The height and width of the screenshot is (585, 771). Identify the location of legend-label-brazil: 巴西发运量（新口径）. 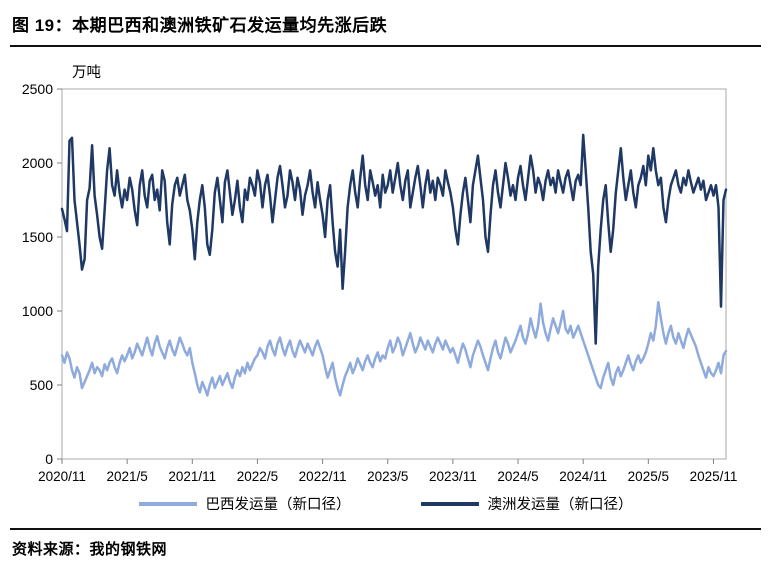
(278, 505).